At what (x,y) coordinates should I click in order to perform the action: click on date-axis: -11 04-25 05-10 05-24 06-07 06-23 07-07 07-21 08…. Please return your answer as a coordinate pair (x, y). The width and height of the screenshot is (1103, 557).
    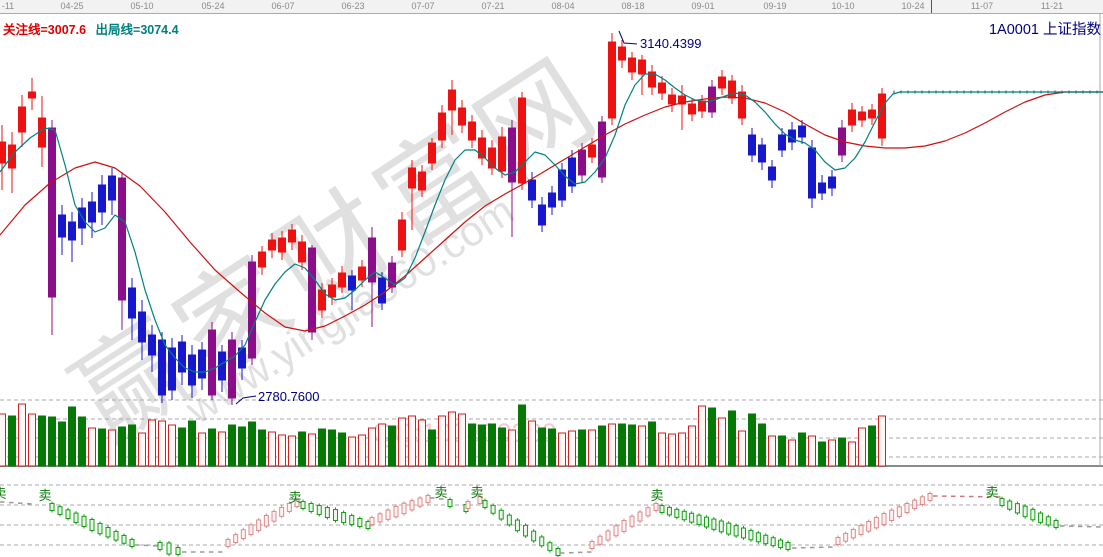
    Looking at the image, I should click on (551, 7).